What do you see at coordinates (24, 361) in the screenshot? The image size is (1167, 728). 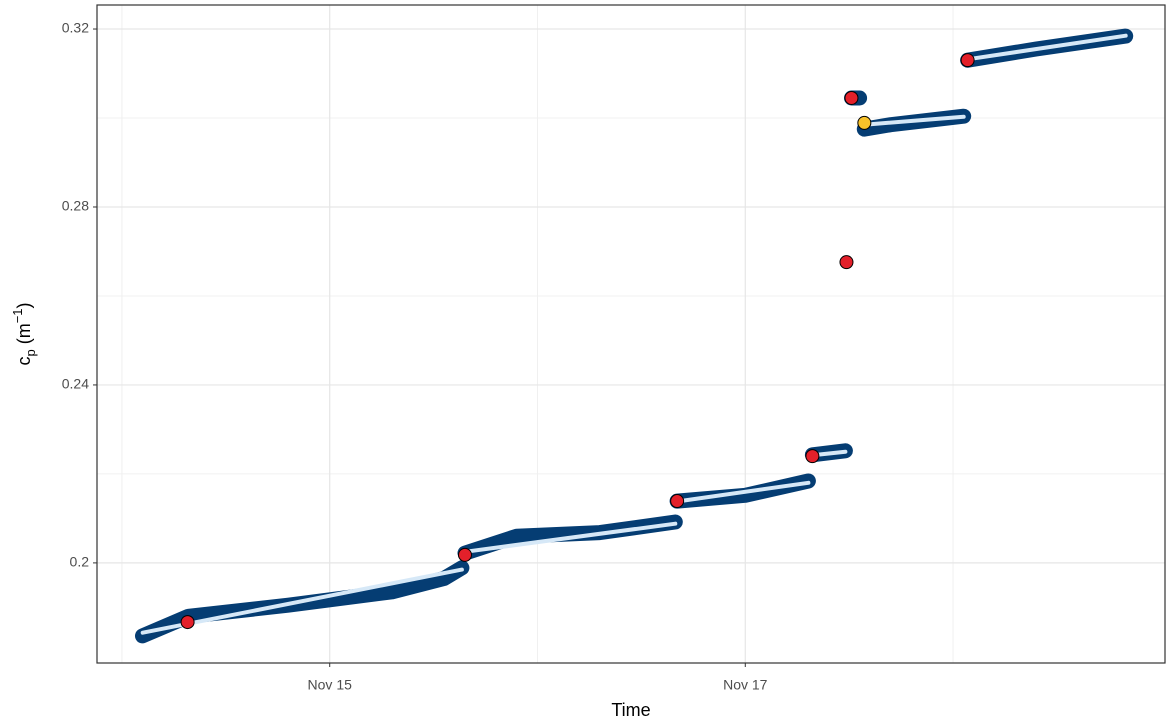 I see `y-label-base: c` at bounding box center [24, 361].